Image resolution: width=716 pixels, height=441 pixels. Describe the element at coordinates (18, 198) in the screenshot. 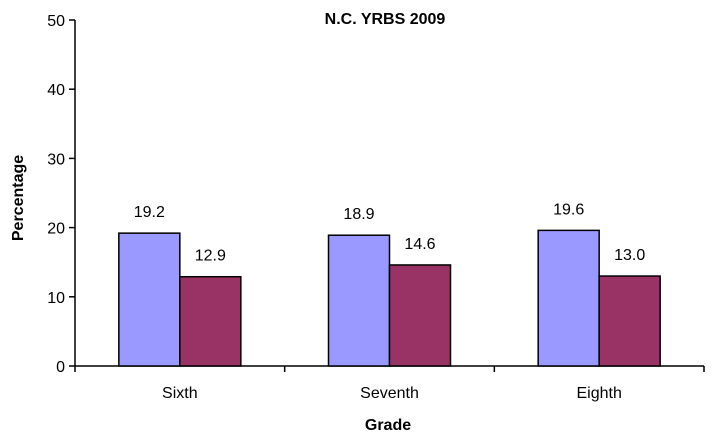

I see `y-axis-title: Percentage` at that location.